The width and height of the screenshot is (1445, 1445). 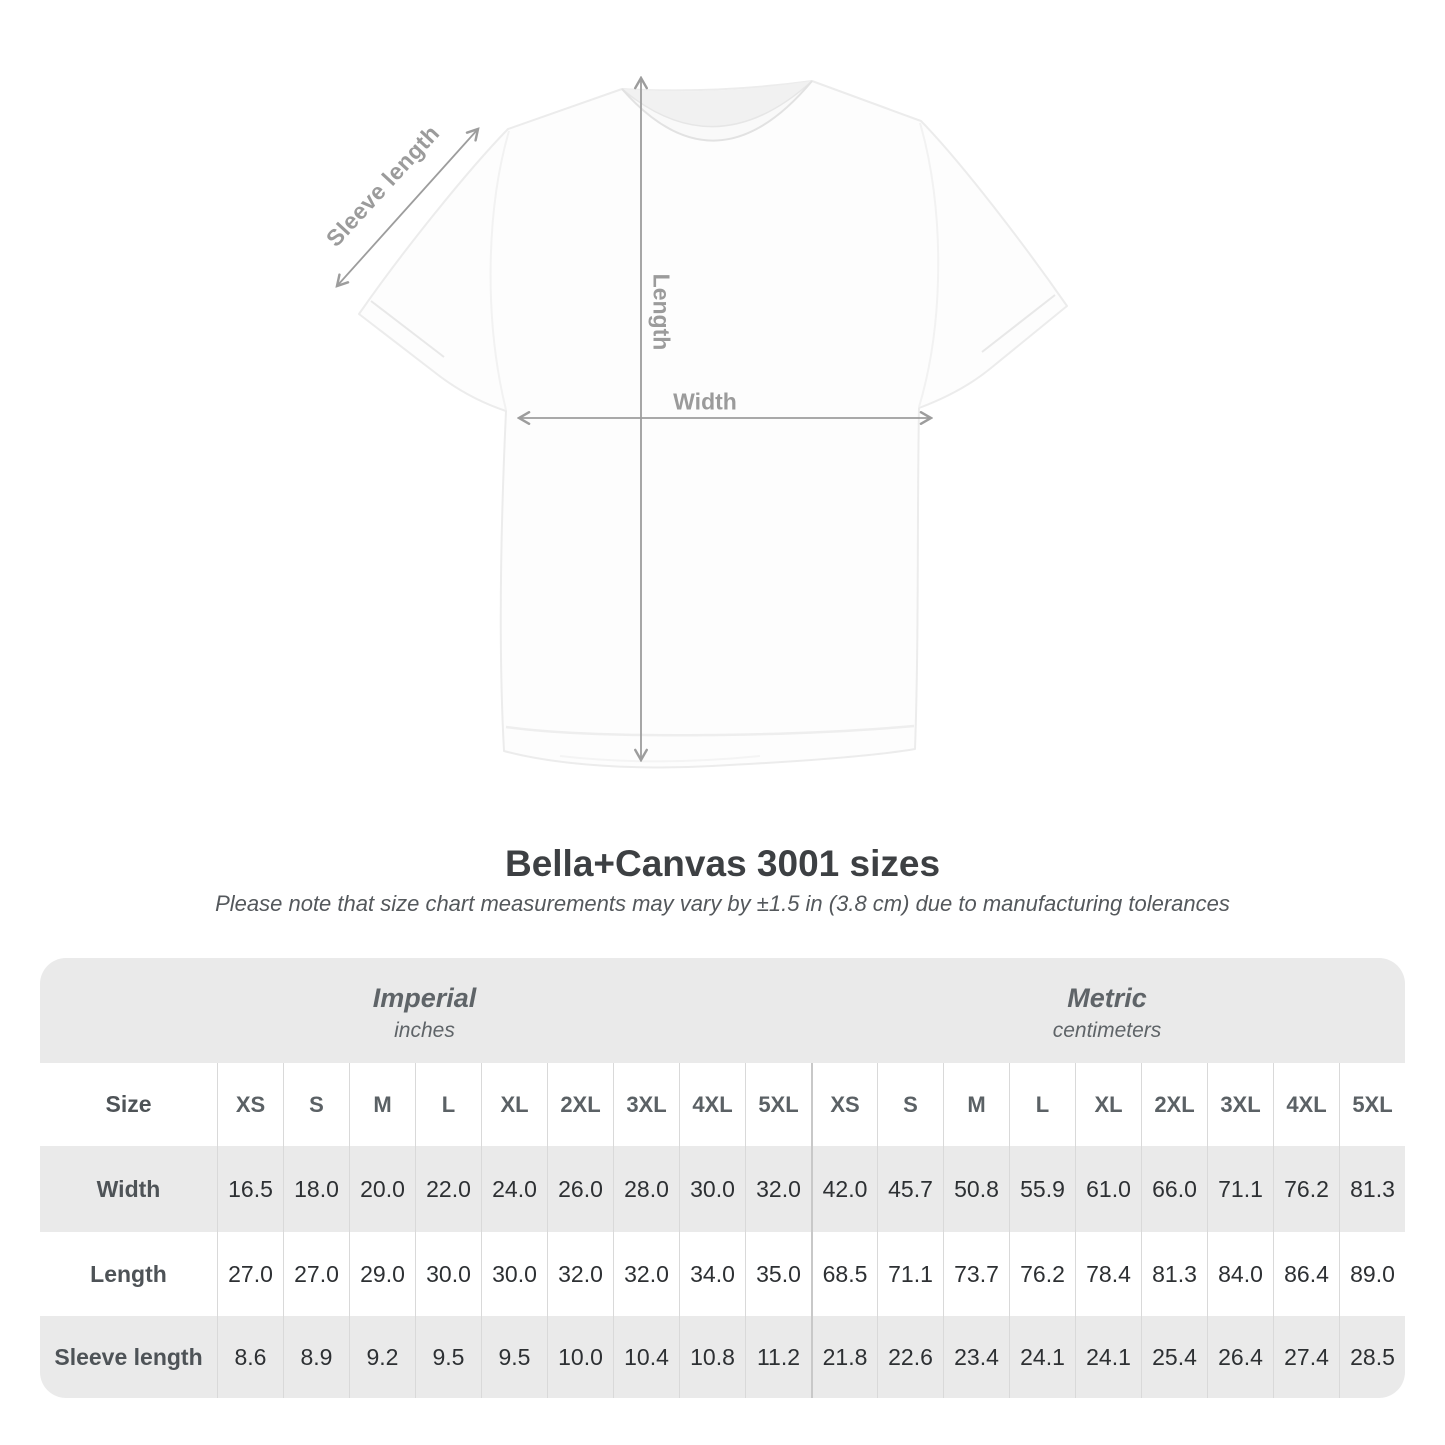 I want to click on value-cell: 28.0, so click(x=646, y=1189).